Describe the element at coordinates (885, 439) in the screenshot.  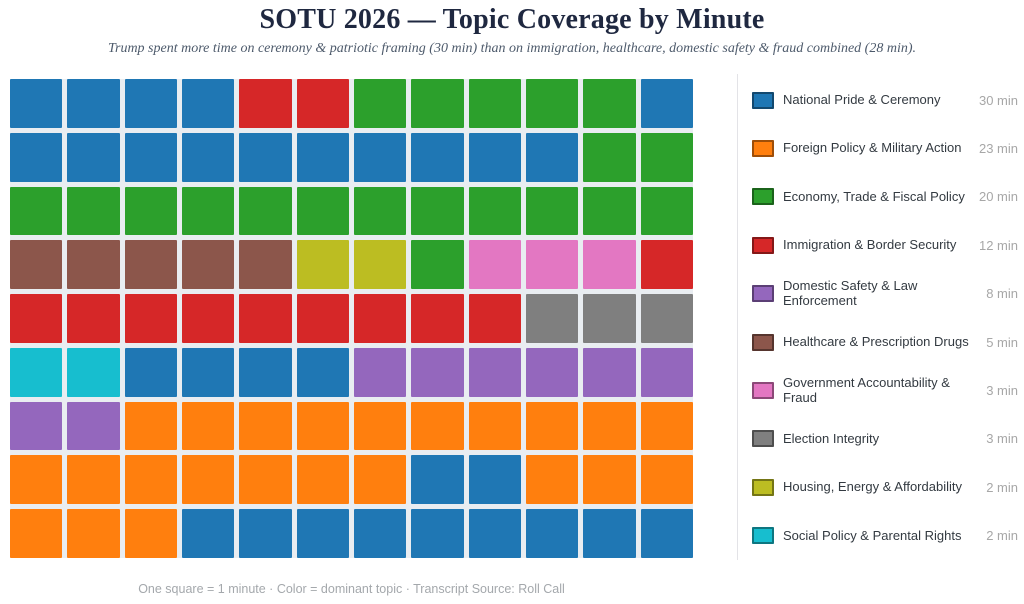
I see `legend-item-election-integrity: Election Integrity 3 min` at that location.